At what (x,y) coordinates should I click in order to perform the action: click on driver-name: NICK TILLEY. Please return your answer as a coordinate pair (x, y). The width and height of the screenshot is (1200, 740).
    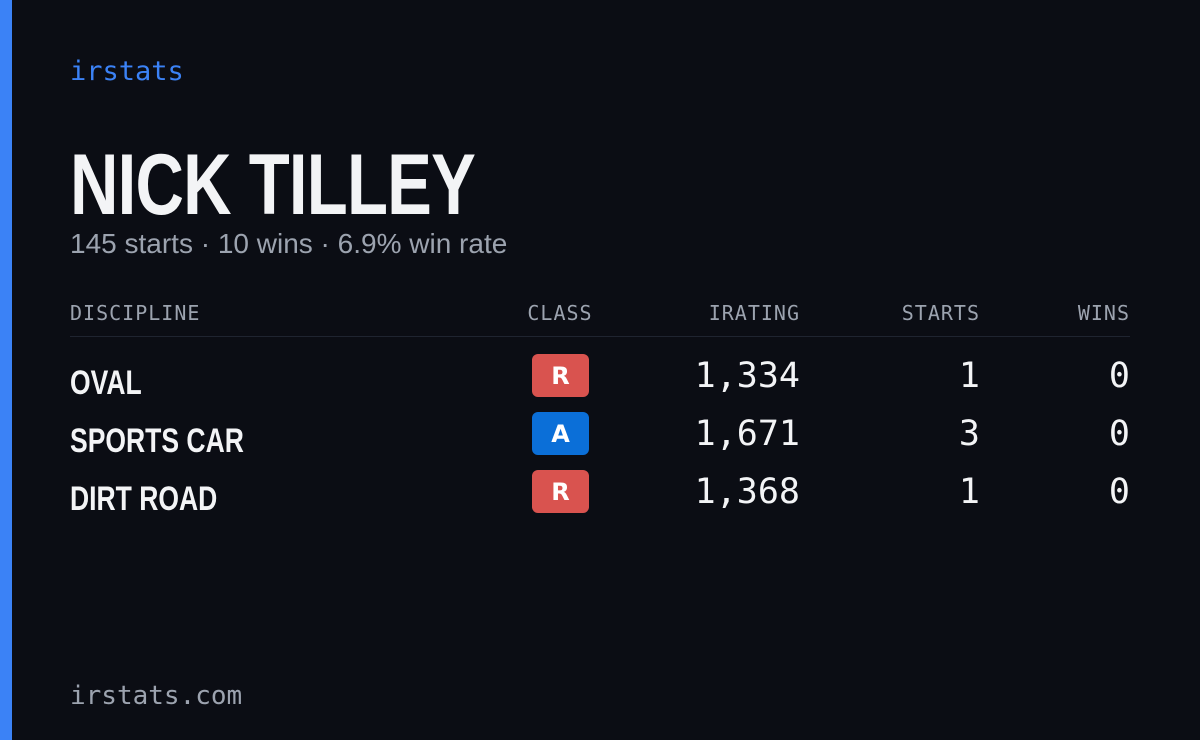
    Looking at the image, I should click on (273, 185).